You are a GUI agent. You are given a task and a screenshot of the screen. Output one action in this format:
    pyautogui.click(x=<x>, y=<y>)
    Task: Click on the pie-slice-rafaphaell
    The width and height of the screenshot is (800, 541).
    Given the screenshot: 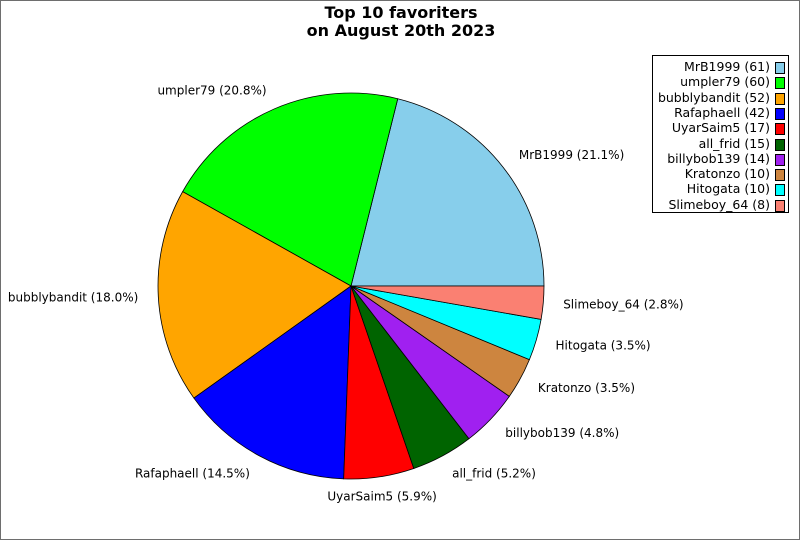 What is the action you would take?
    pyautogui.click(x=272, y=382)
    